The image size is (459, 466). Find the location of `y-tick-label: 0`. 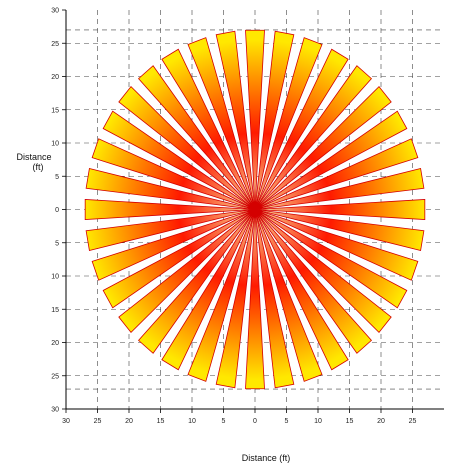

y-tick-label: 0 is located at coordinates (57, 210).